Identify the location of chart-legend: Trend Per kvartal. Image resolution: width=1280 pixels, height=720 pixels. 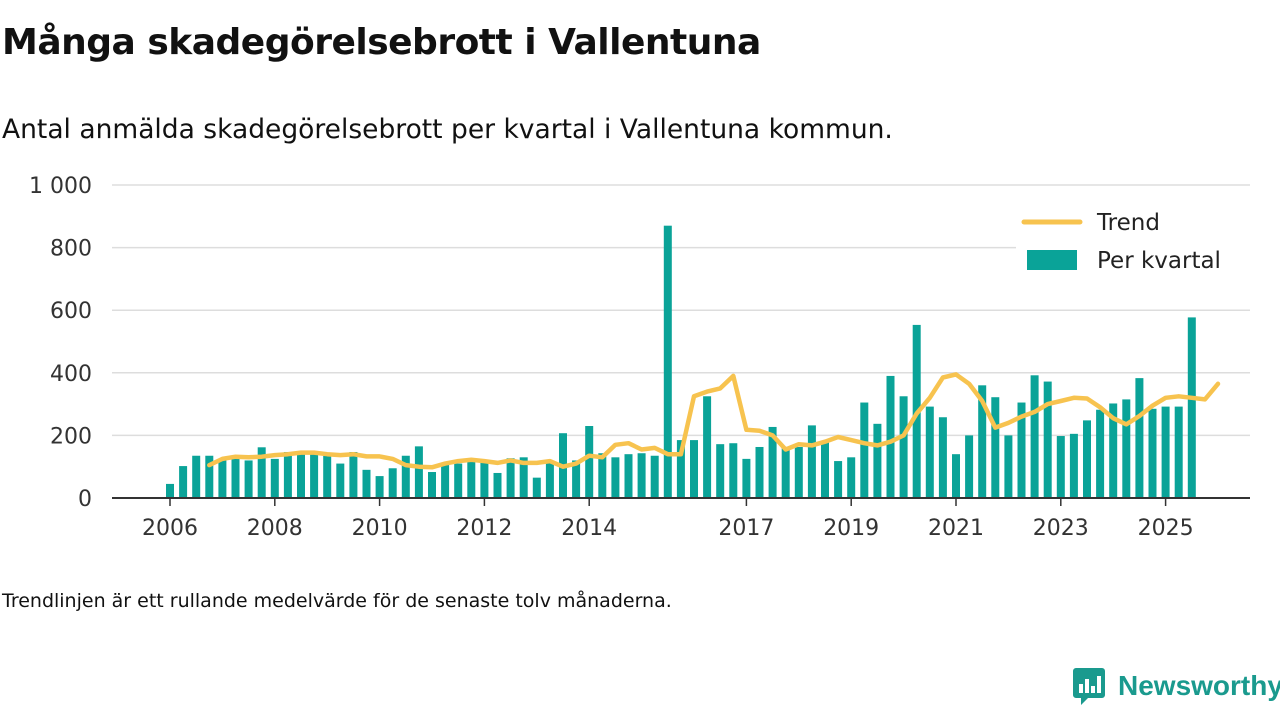
(1133, 244).